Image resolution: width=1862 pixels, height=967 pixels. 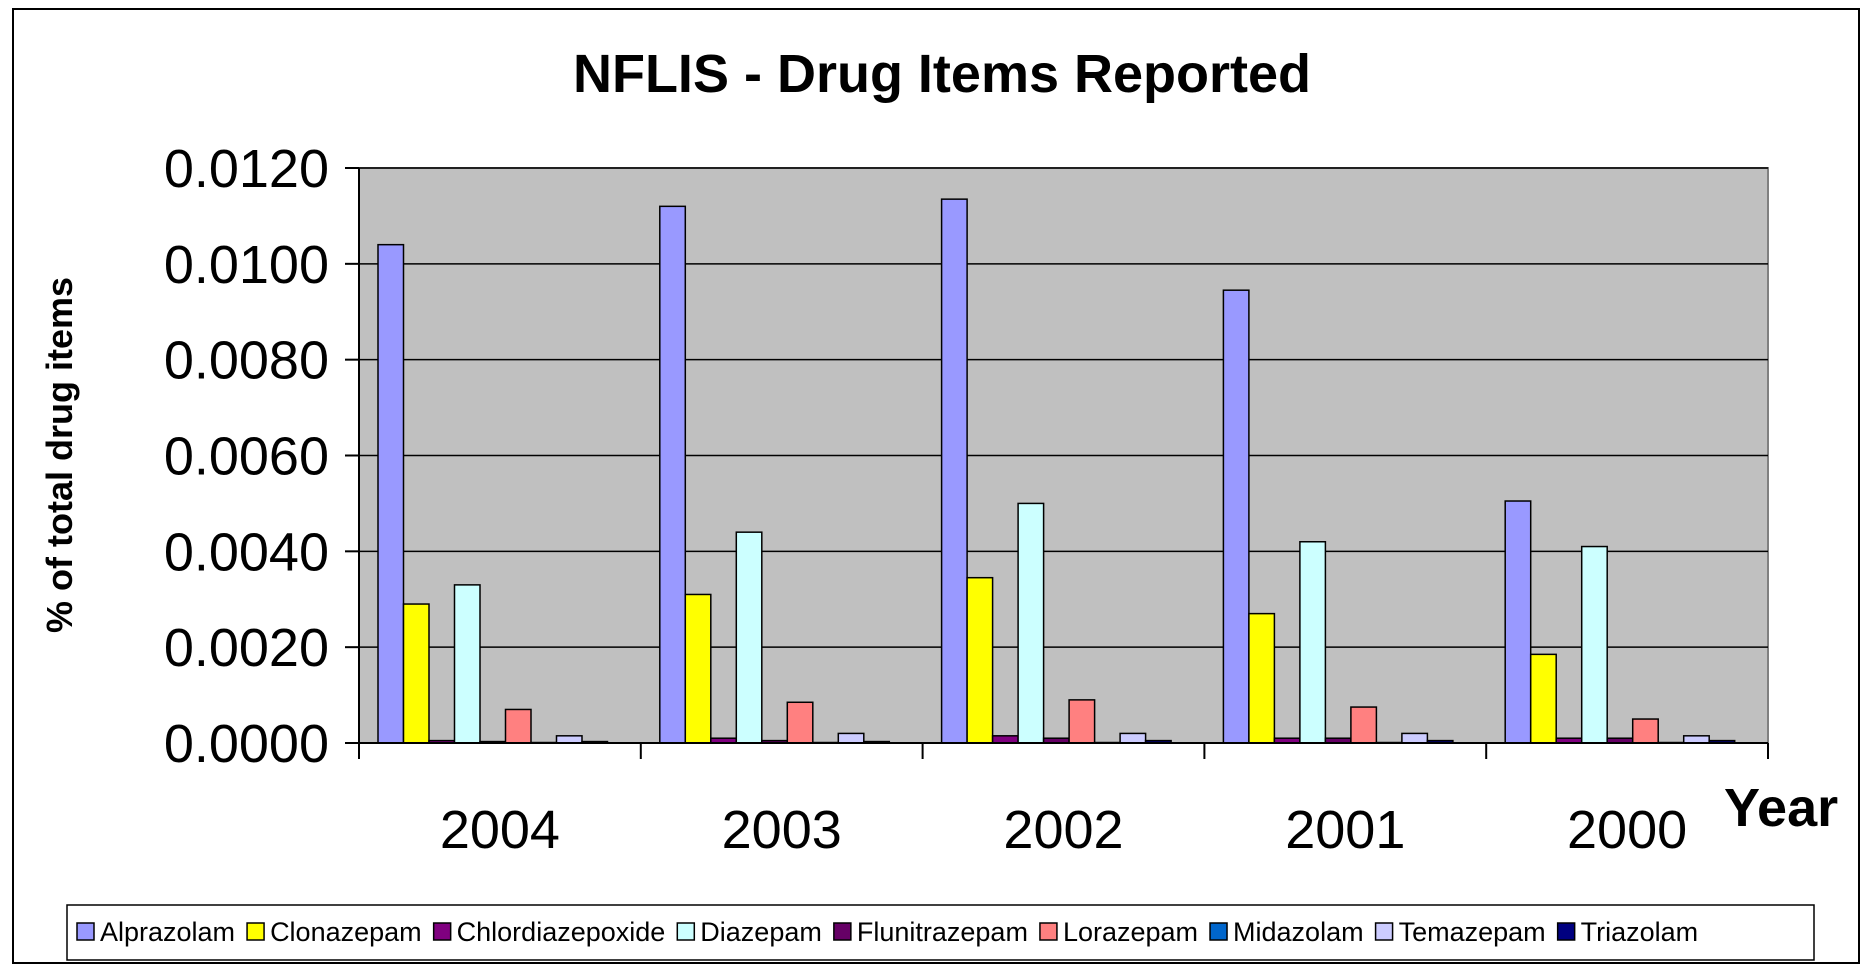 What do you see at coordinates (561, 932) in the screenshot?
I see `legend-entry: Chlordiazepoxide` at bounding box center [561, 932].